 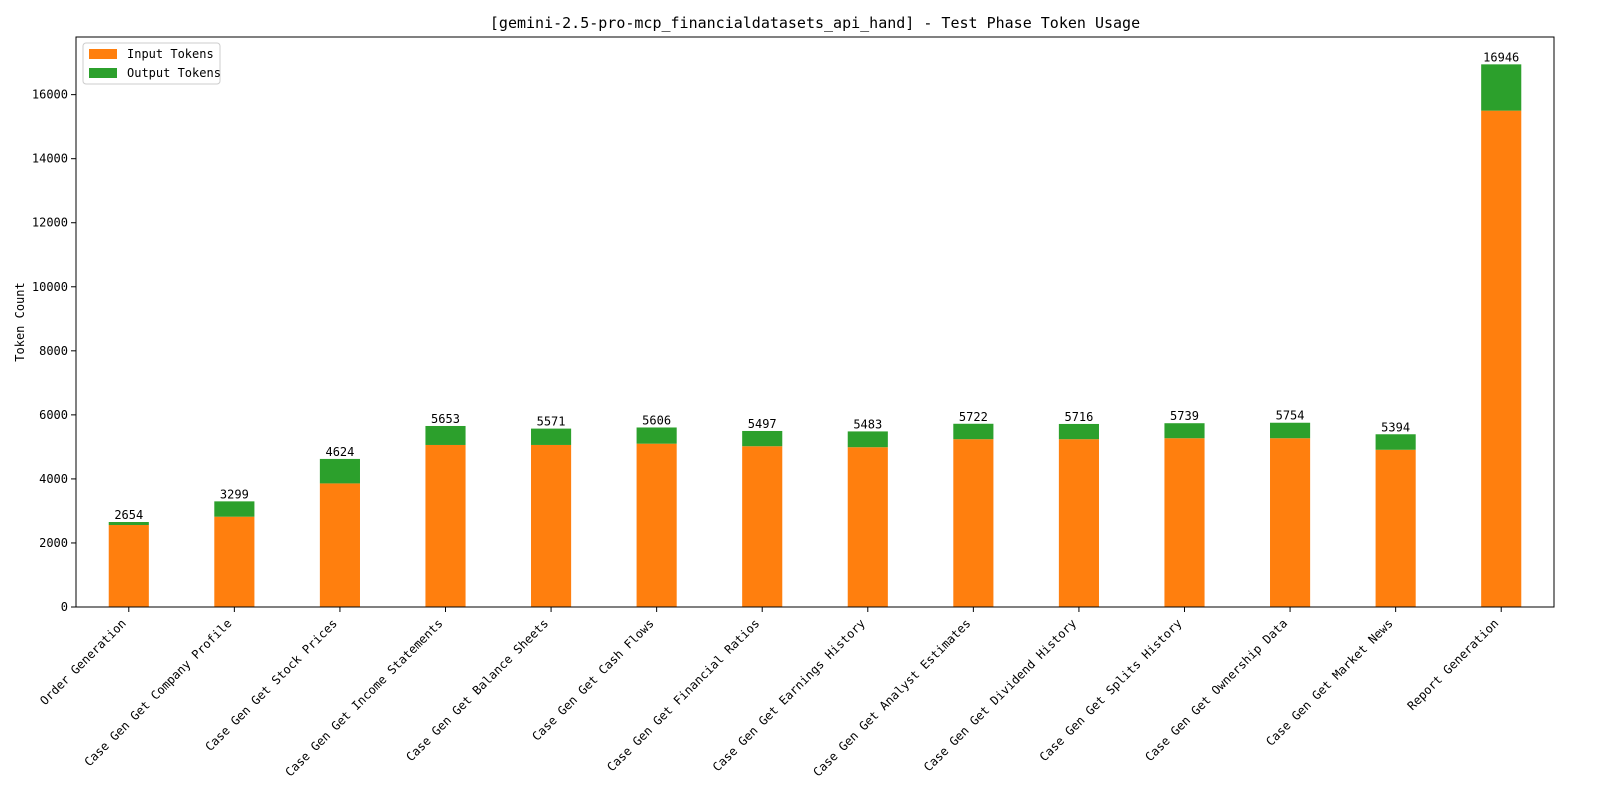 What do you see at coordinates (83, 662) in the screenshot?
I see `x-tick-label-0: Order Generation` at bounding box center [83, 662].